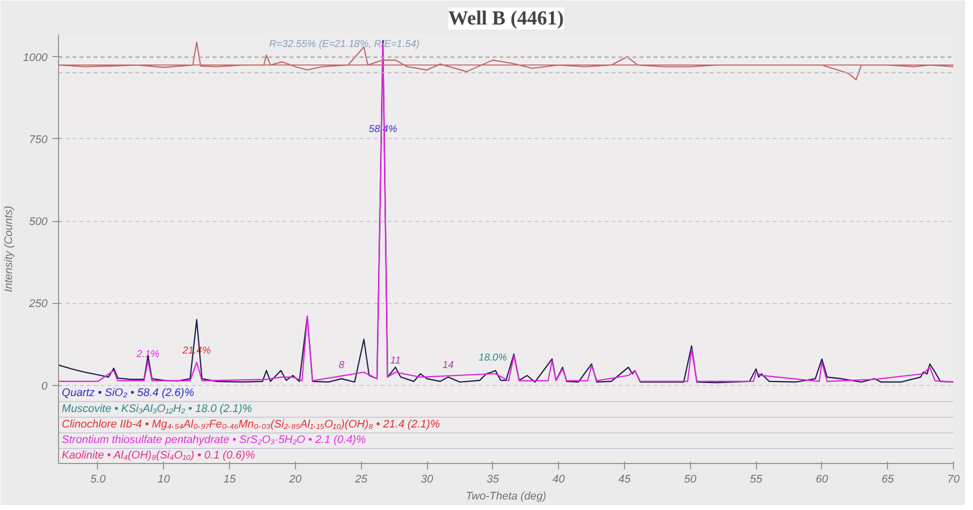 The image size is (973, 510). I want to click on x-tick-label: 40, so click(559, 480).